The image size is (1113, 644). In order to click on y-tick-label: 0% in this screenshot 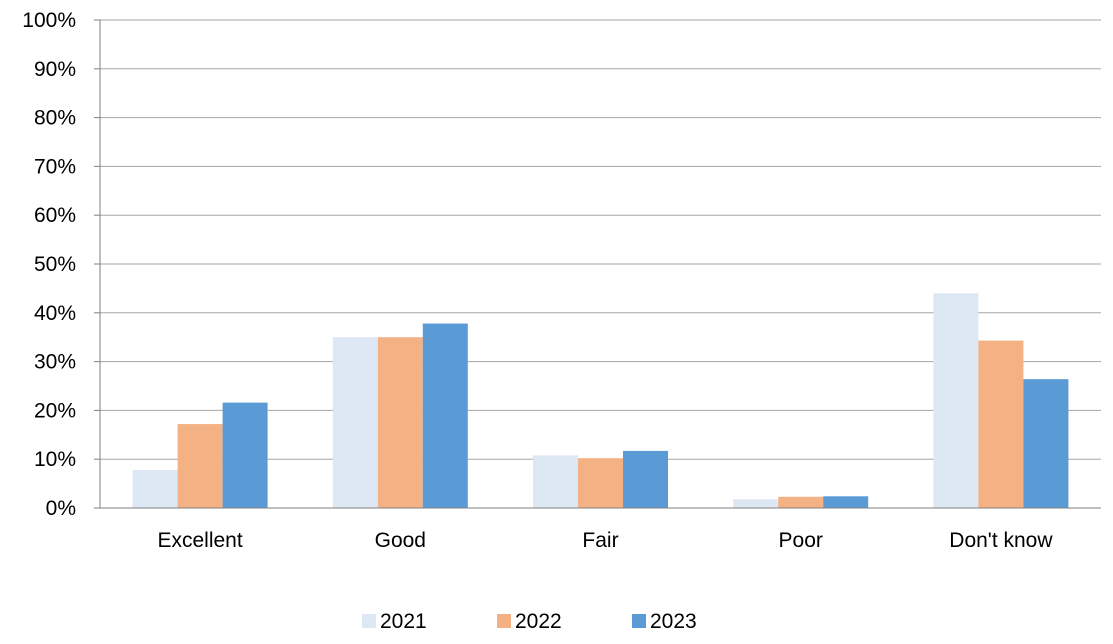, I will do `click(61, 508)`.